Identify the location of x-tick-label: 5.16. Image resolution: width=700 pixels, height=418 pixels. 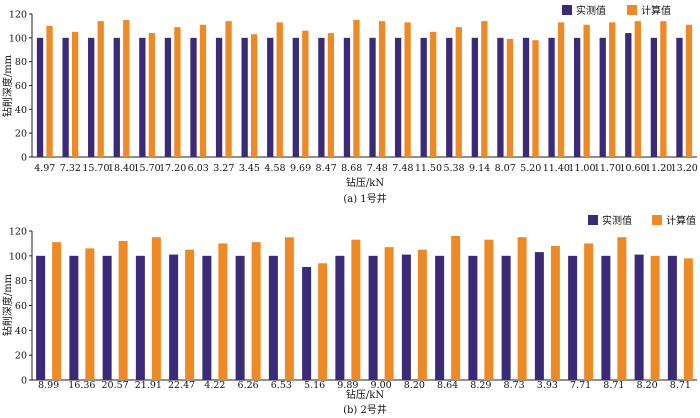
(314, 385).